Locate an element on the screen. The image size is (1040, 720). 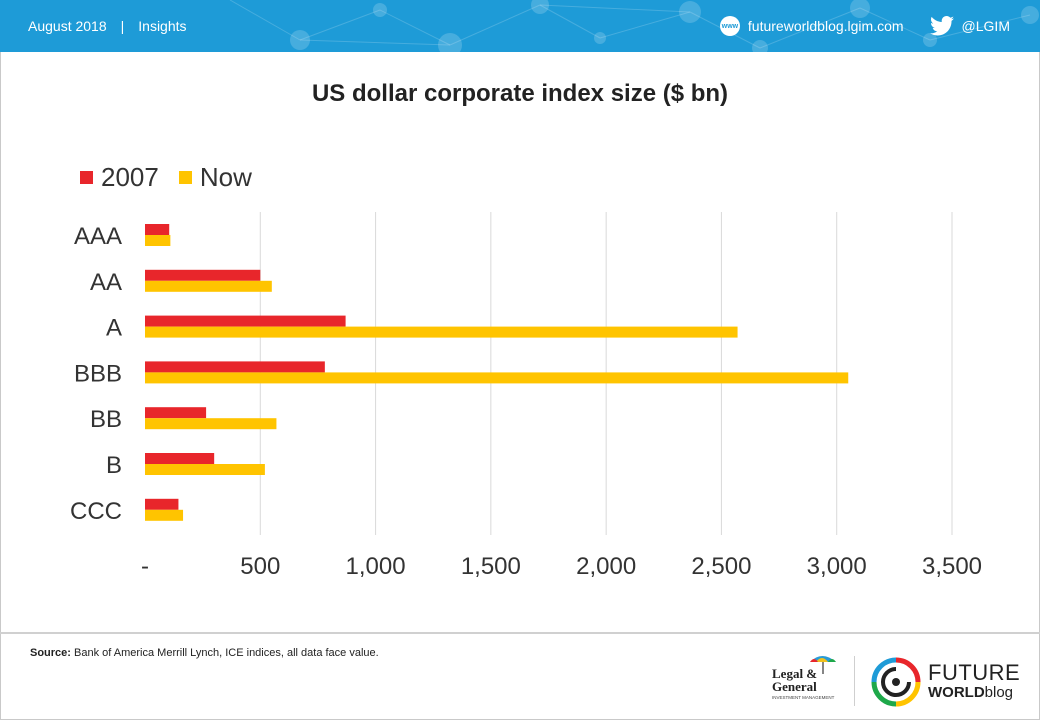
source-label: Source: is located at coordinates (50, 653).